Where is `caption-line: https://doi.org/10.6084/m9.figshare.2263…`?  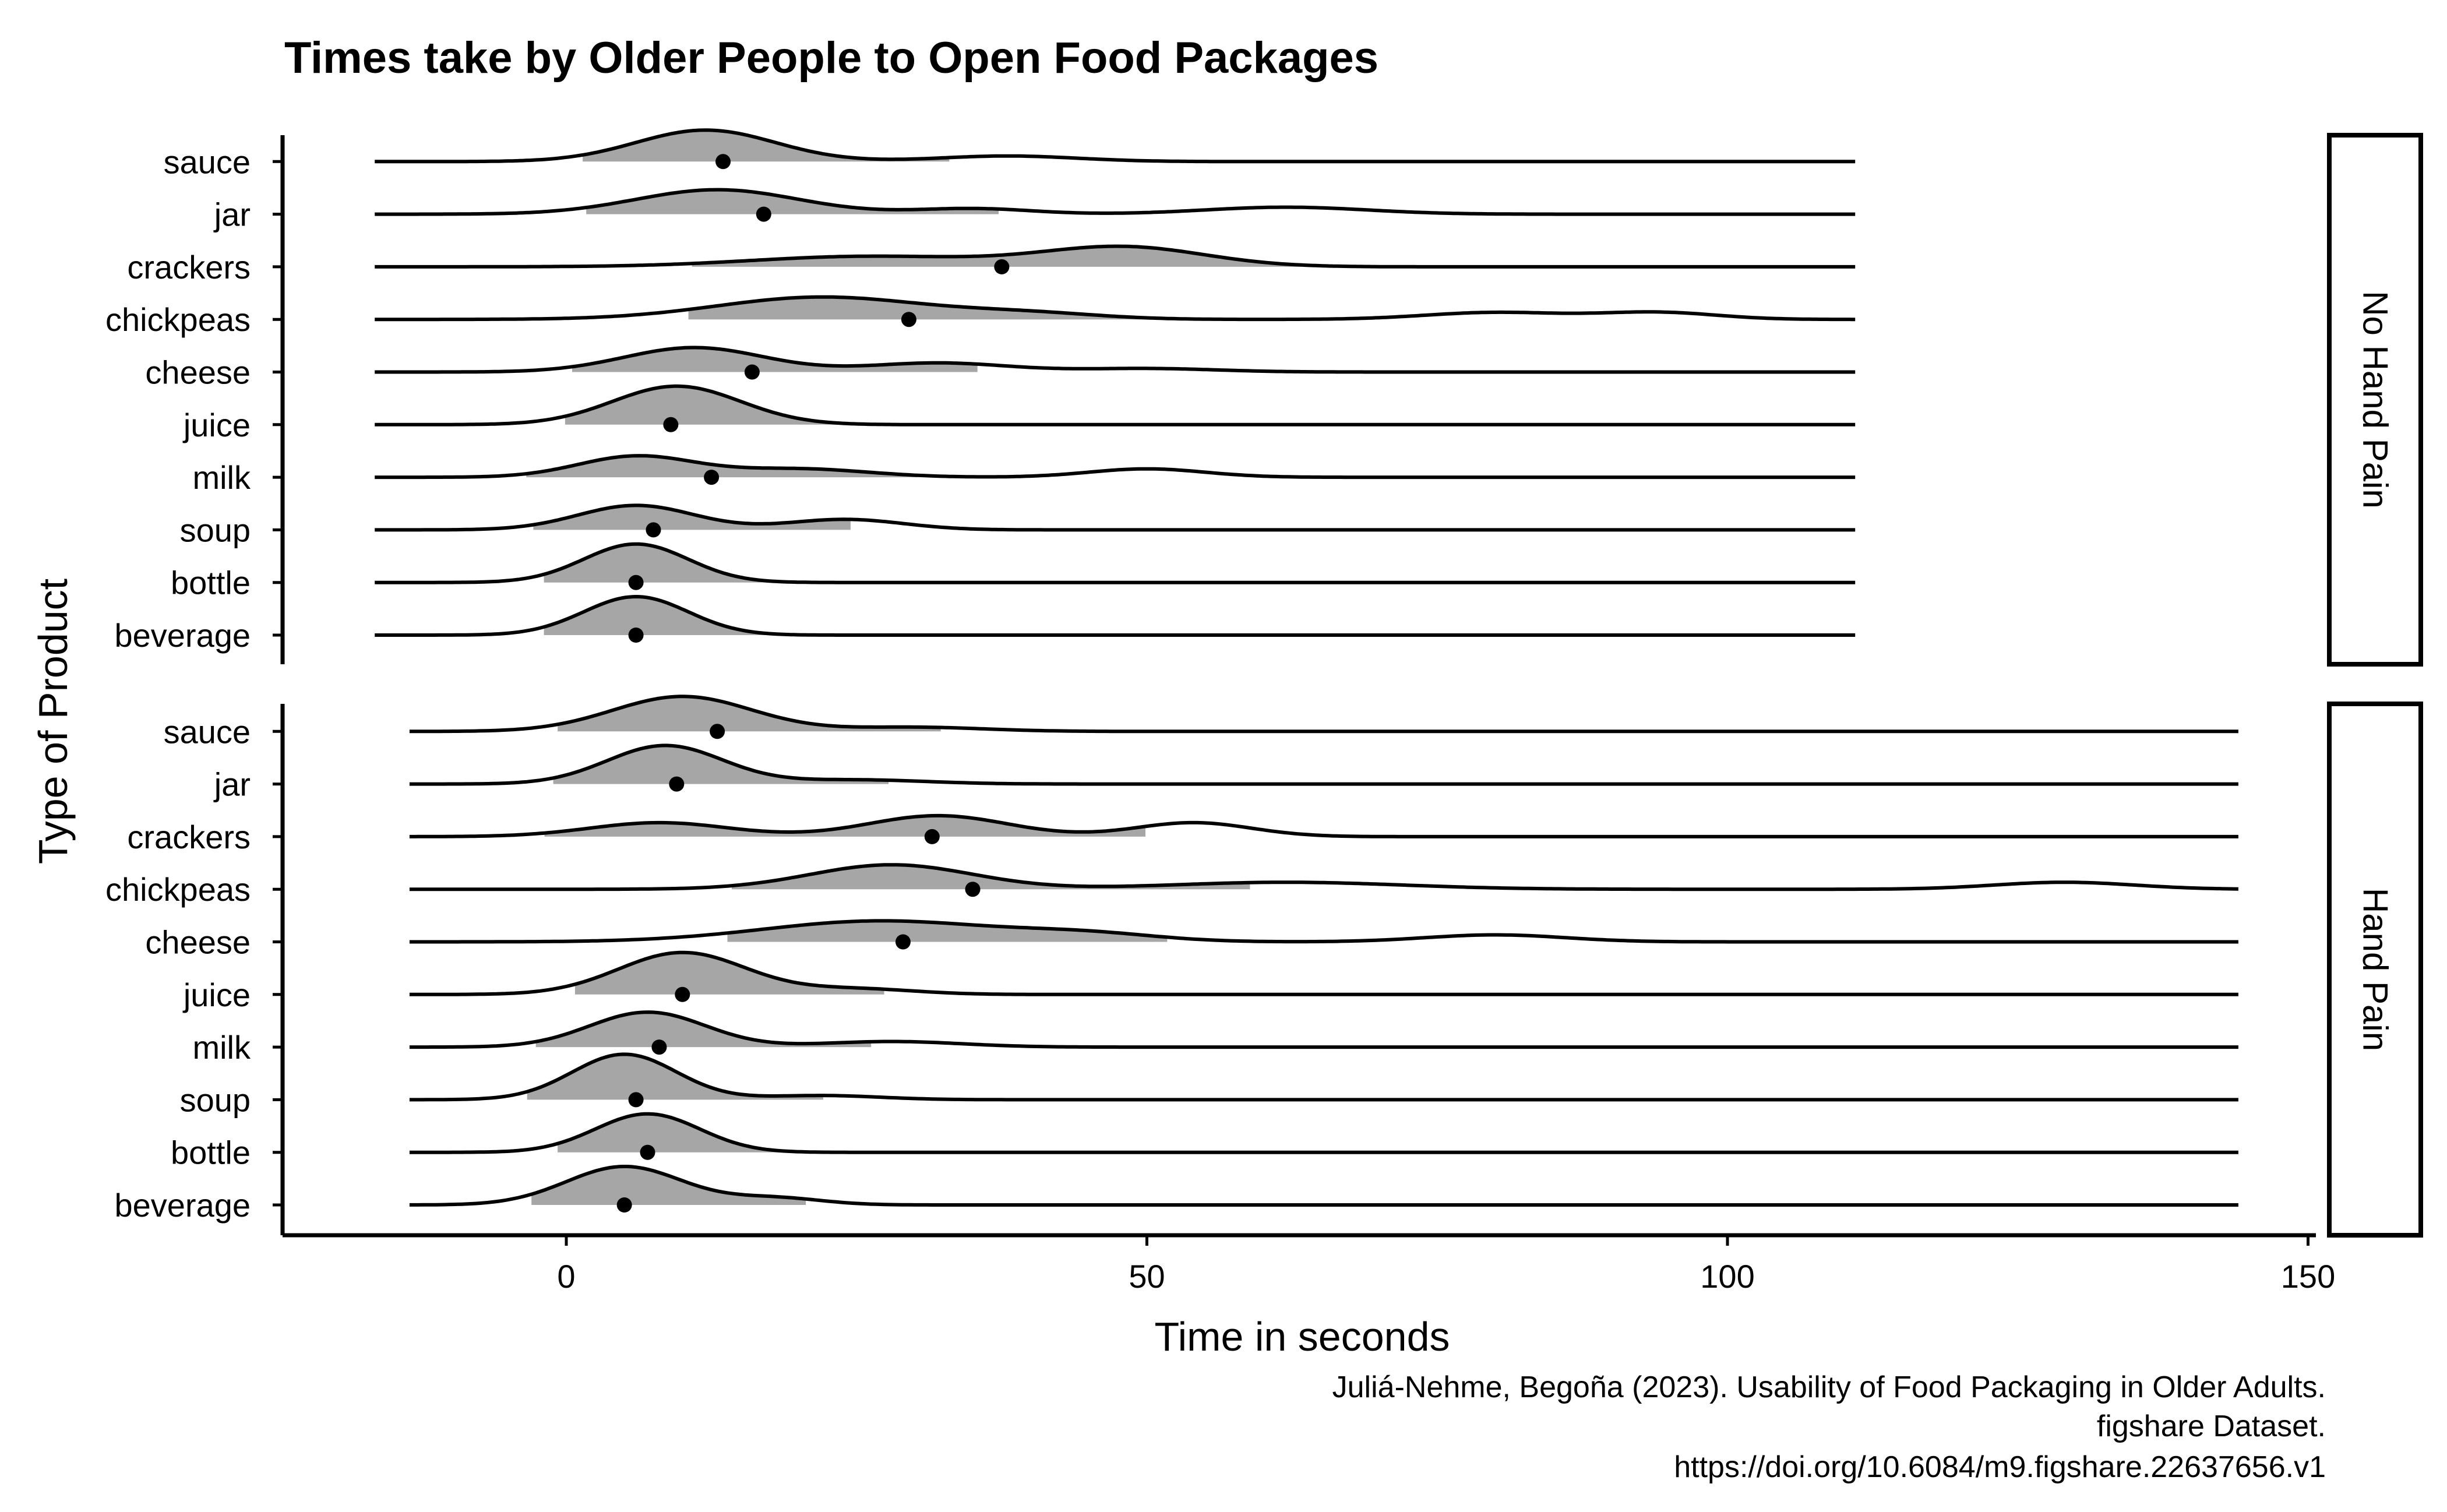 caption-line: https://doi.org/10.6084/m9.figshare.2263… is located at coordinates (2000, 1467).